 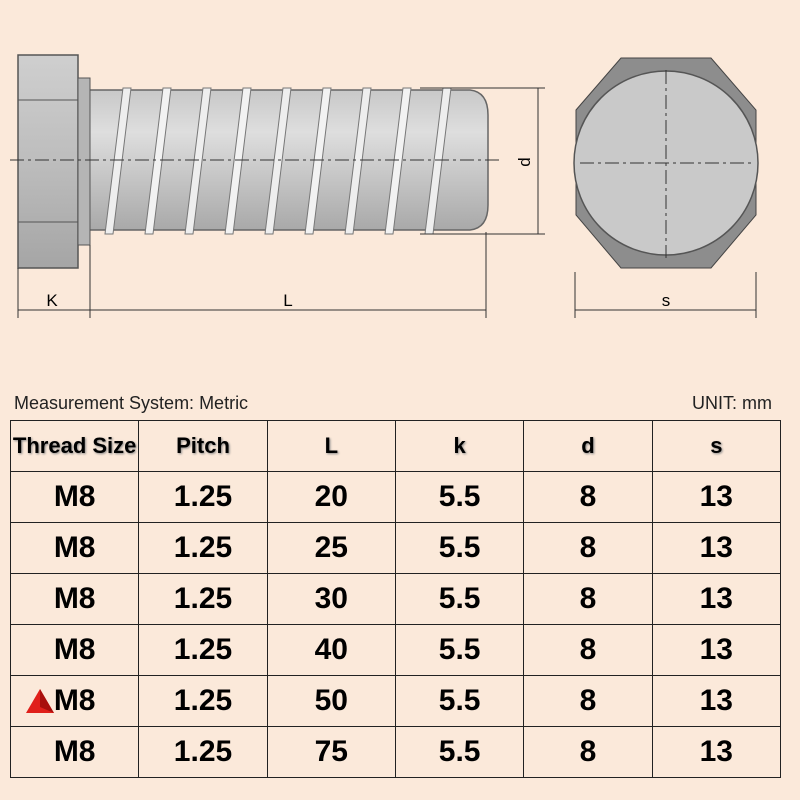 What do you see at coordinates (84, 161) in the screenshot?
I see `washer` at bounding box center [84, 161].